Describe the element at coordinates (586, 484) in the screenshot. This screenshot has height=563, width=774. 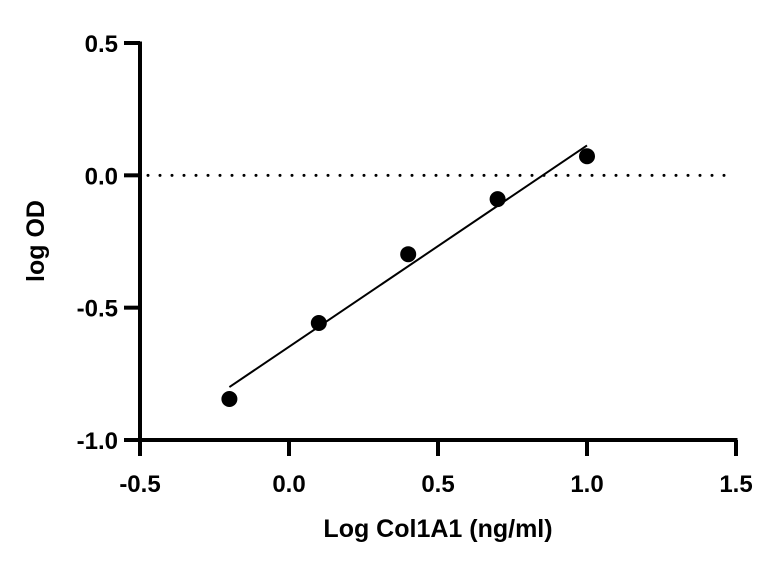
I see `x-tick-label: 1.0` at that location.